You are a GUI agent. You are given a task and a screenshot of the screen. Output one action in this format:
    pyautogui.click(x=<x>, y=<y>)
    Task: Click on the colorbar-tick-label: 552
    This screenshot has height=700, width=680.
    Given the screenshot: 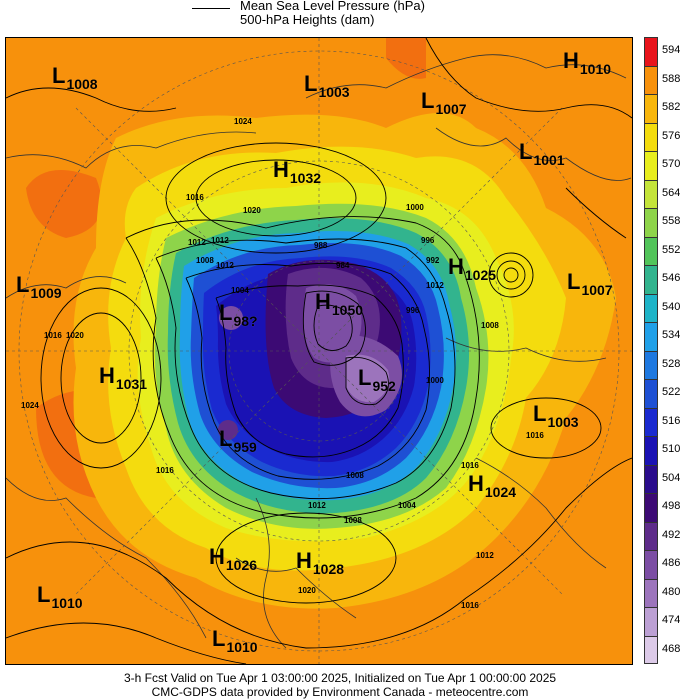 What is the action you would take?
    pyautogui.click(x=671, y=249)
    